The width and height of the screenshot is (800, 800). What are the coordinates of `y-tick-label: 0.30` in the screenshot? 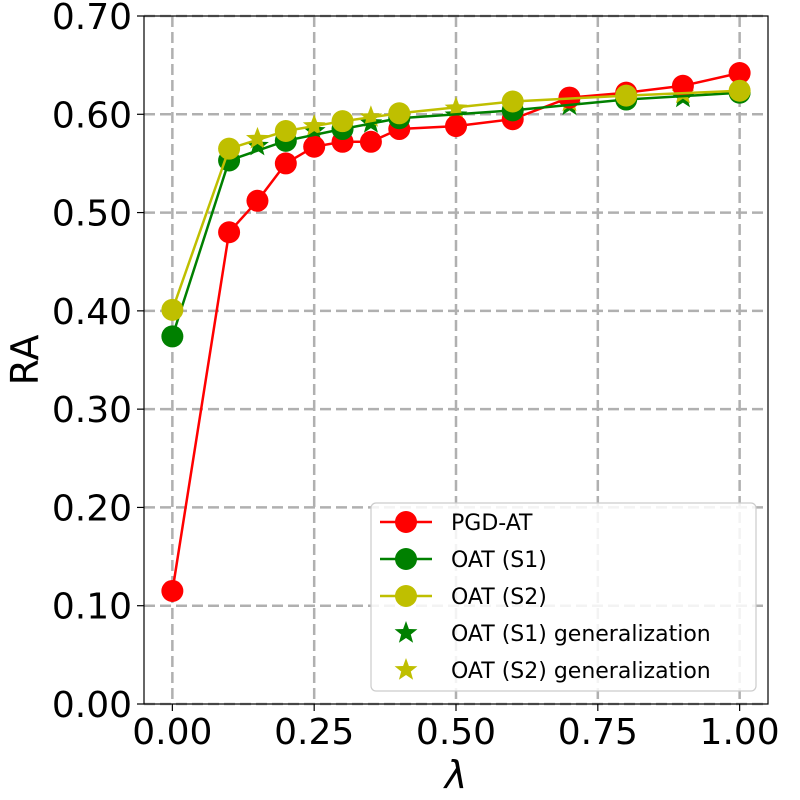 It's located at (92, 410).